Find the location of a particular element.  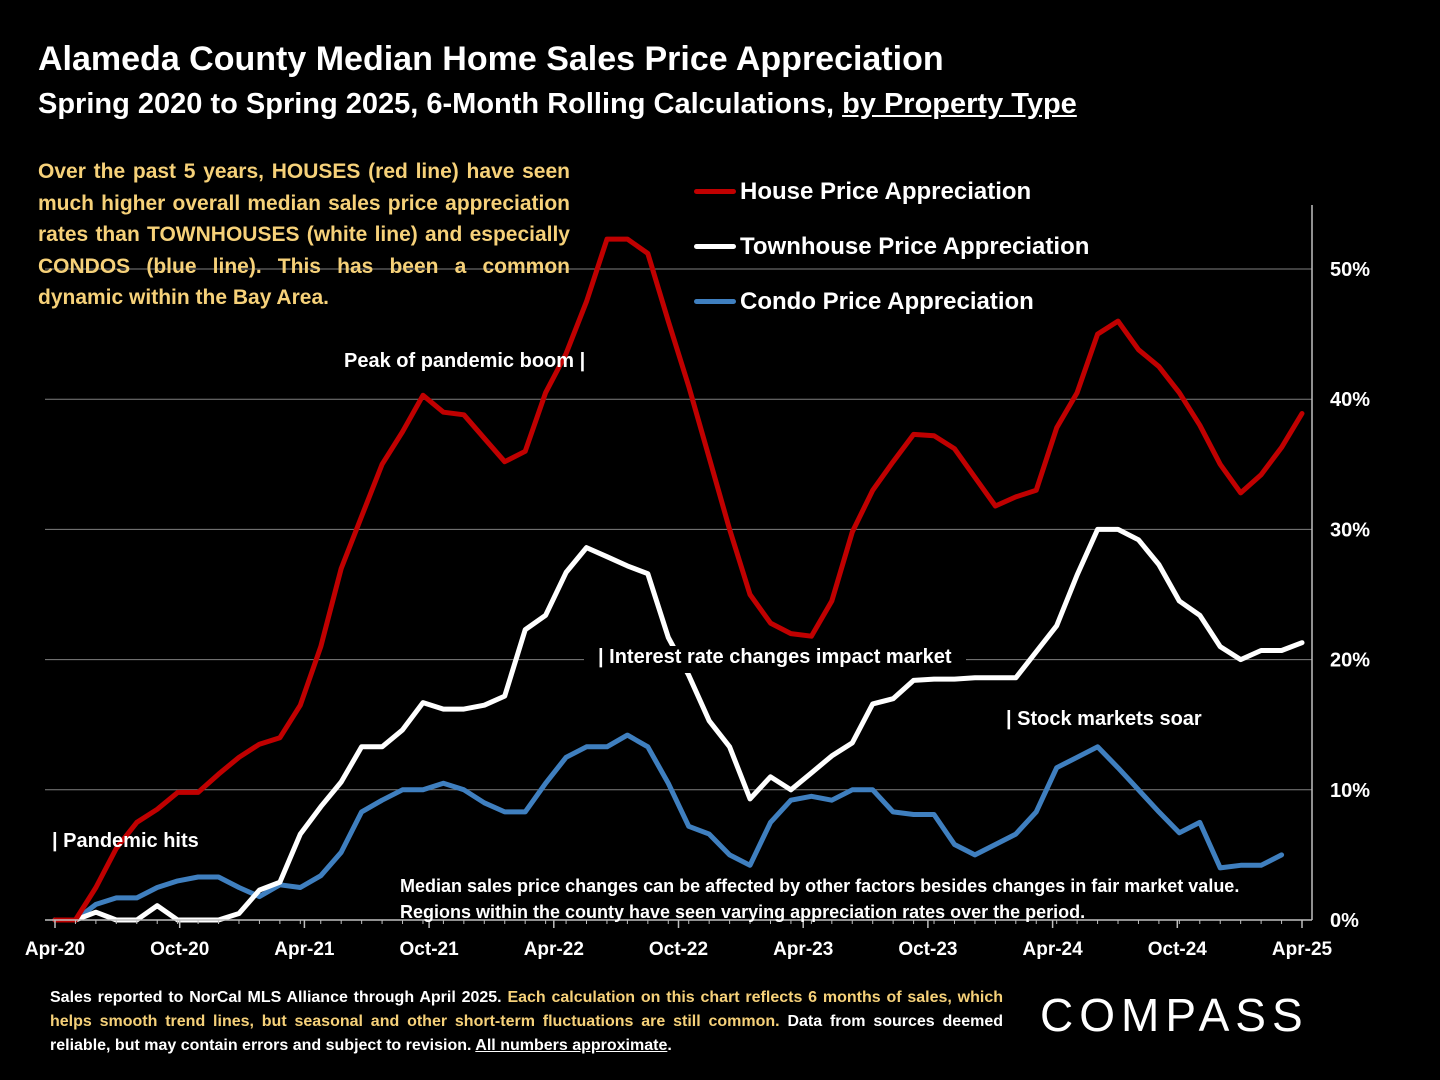

legend-label-condo: Condo Price Appreciation is located at coordinates (887, 301).